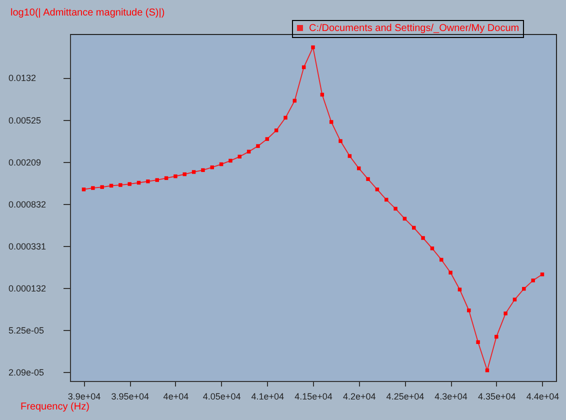  Describe the element at coordinates (27, 204) in the screenshot. I see `y-tick-label: 0.000832` at that location.